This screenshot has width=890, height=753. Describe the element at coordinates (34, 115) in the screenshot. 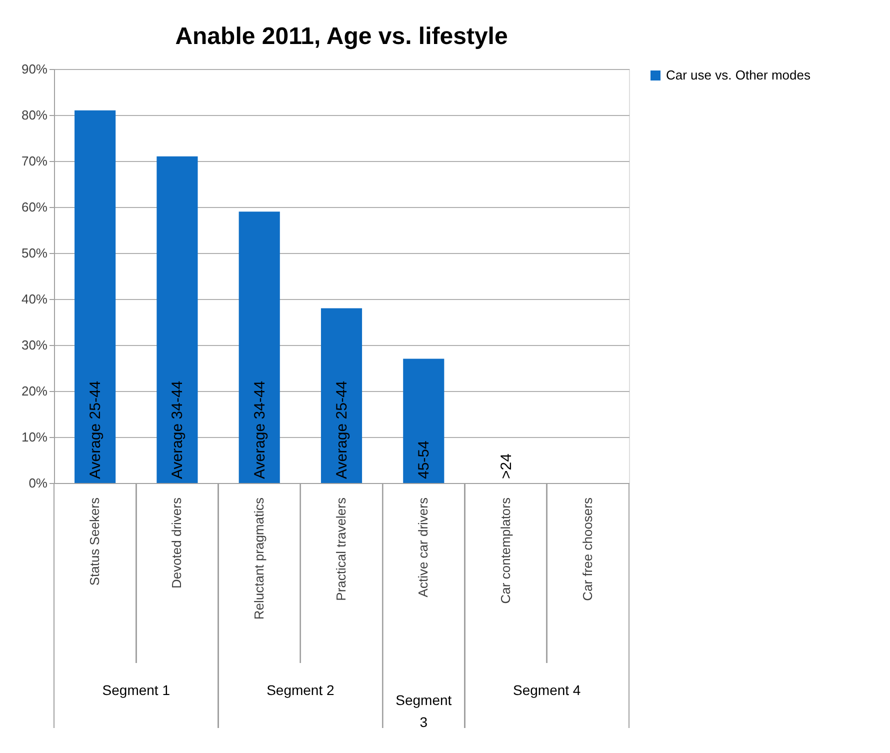

I see `y-tick-label: 80%` at that location.